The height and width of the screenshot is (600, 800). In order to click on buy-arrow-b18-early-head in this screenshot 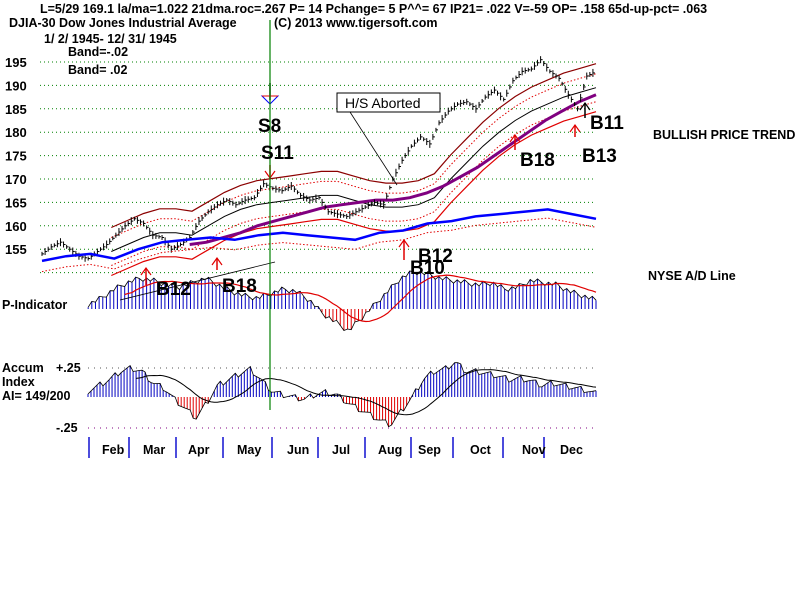, I will do `click(217, 261)`.